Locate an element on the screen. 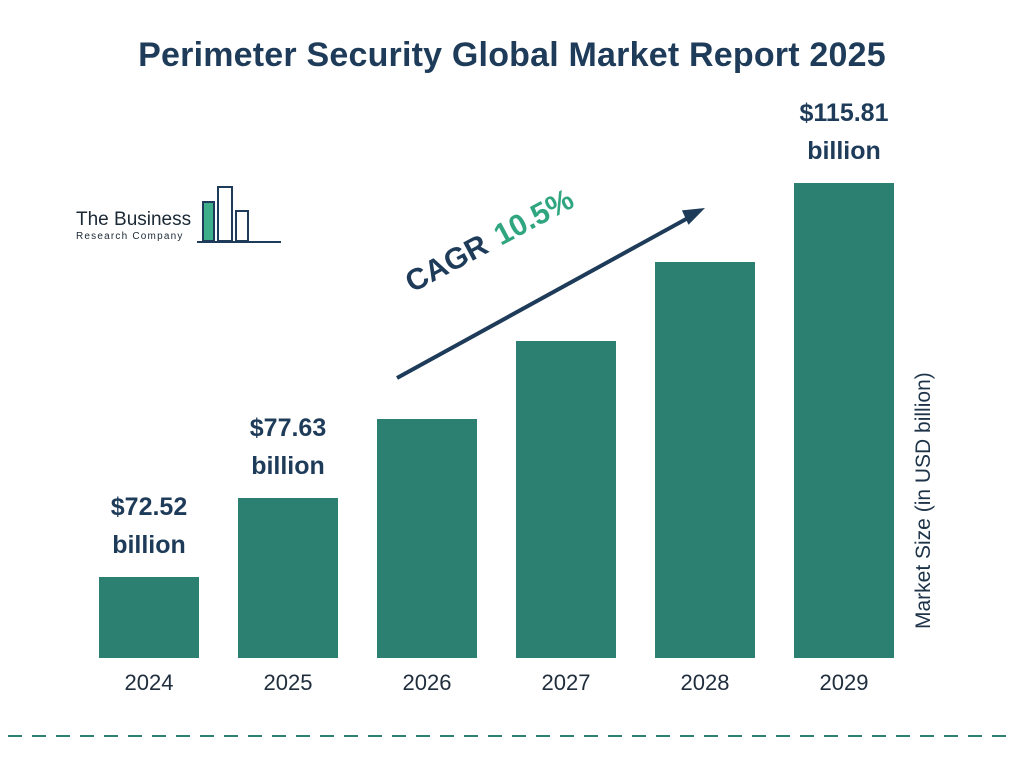 The image size is (1024, 768). logo-text: The Business Research Company is located at coordinates (133, 227).